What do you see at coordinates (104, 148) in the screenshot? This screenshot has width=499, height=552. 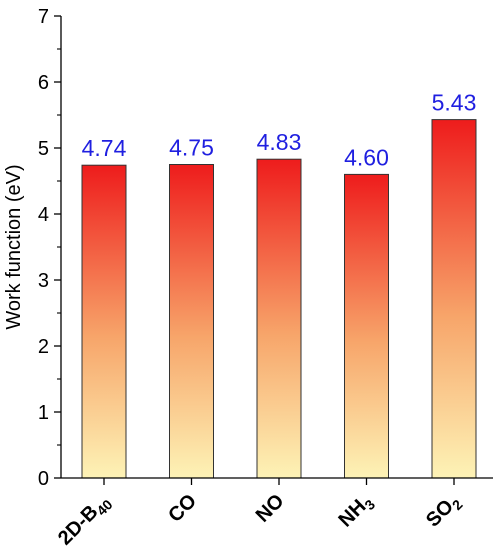 I see `data-label-0: 4.74` at bounding box center [104, 148].